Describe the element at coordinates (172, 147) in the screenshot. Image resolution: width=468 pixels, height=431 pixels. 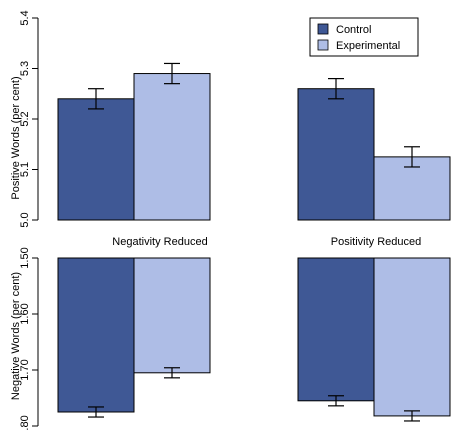
I see `top-bar-negativity-reduced-experimental` at that location.